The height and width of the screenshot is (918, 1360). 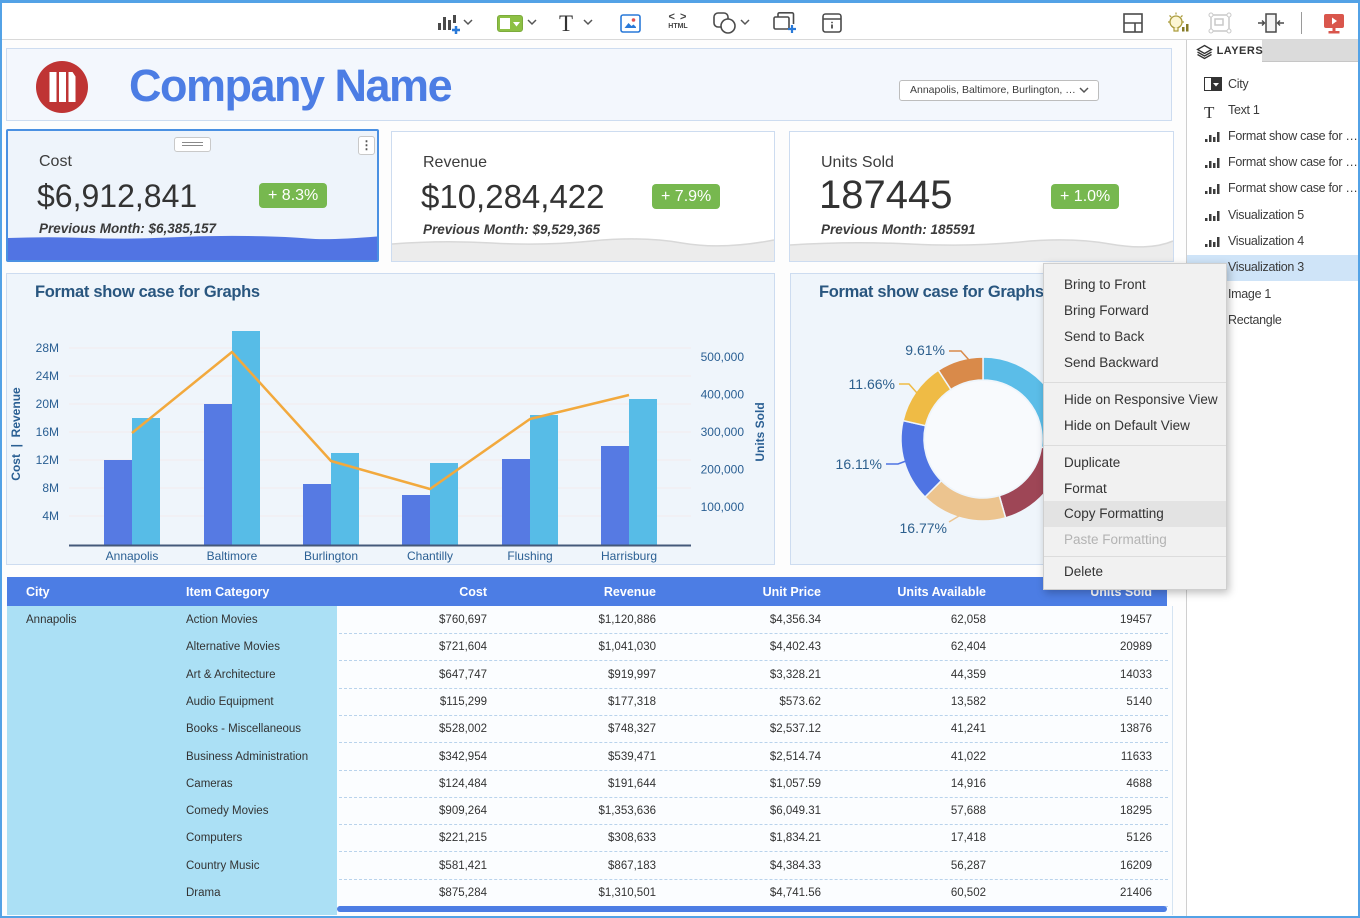 What do you see at coordinates (723, 432) in the screenshot?
I see `svg-text: 300,000` at bounding box center [723, 432].